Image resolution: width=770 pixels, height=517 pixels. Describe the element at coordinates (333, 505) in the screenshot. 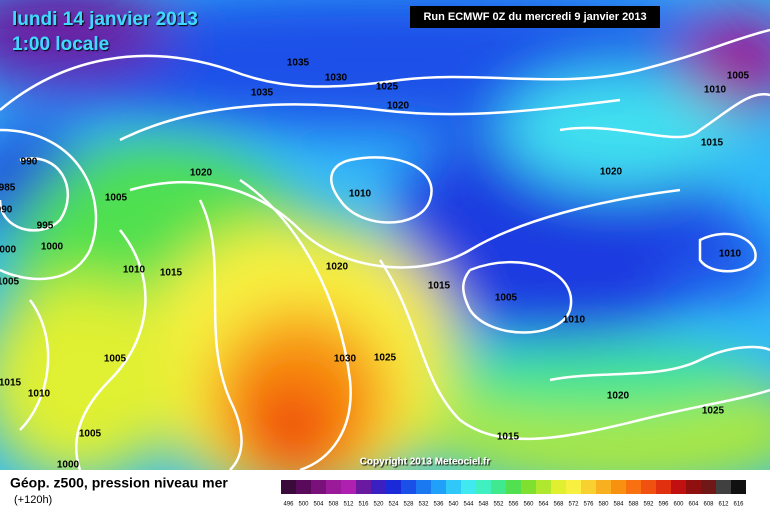

I see `scale-label: 508` at that location.